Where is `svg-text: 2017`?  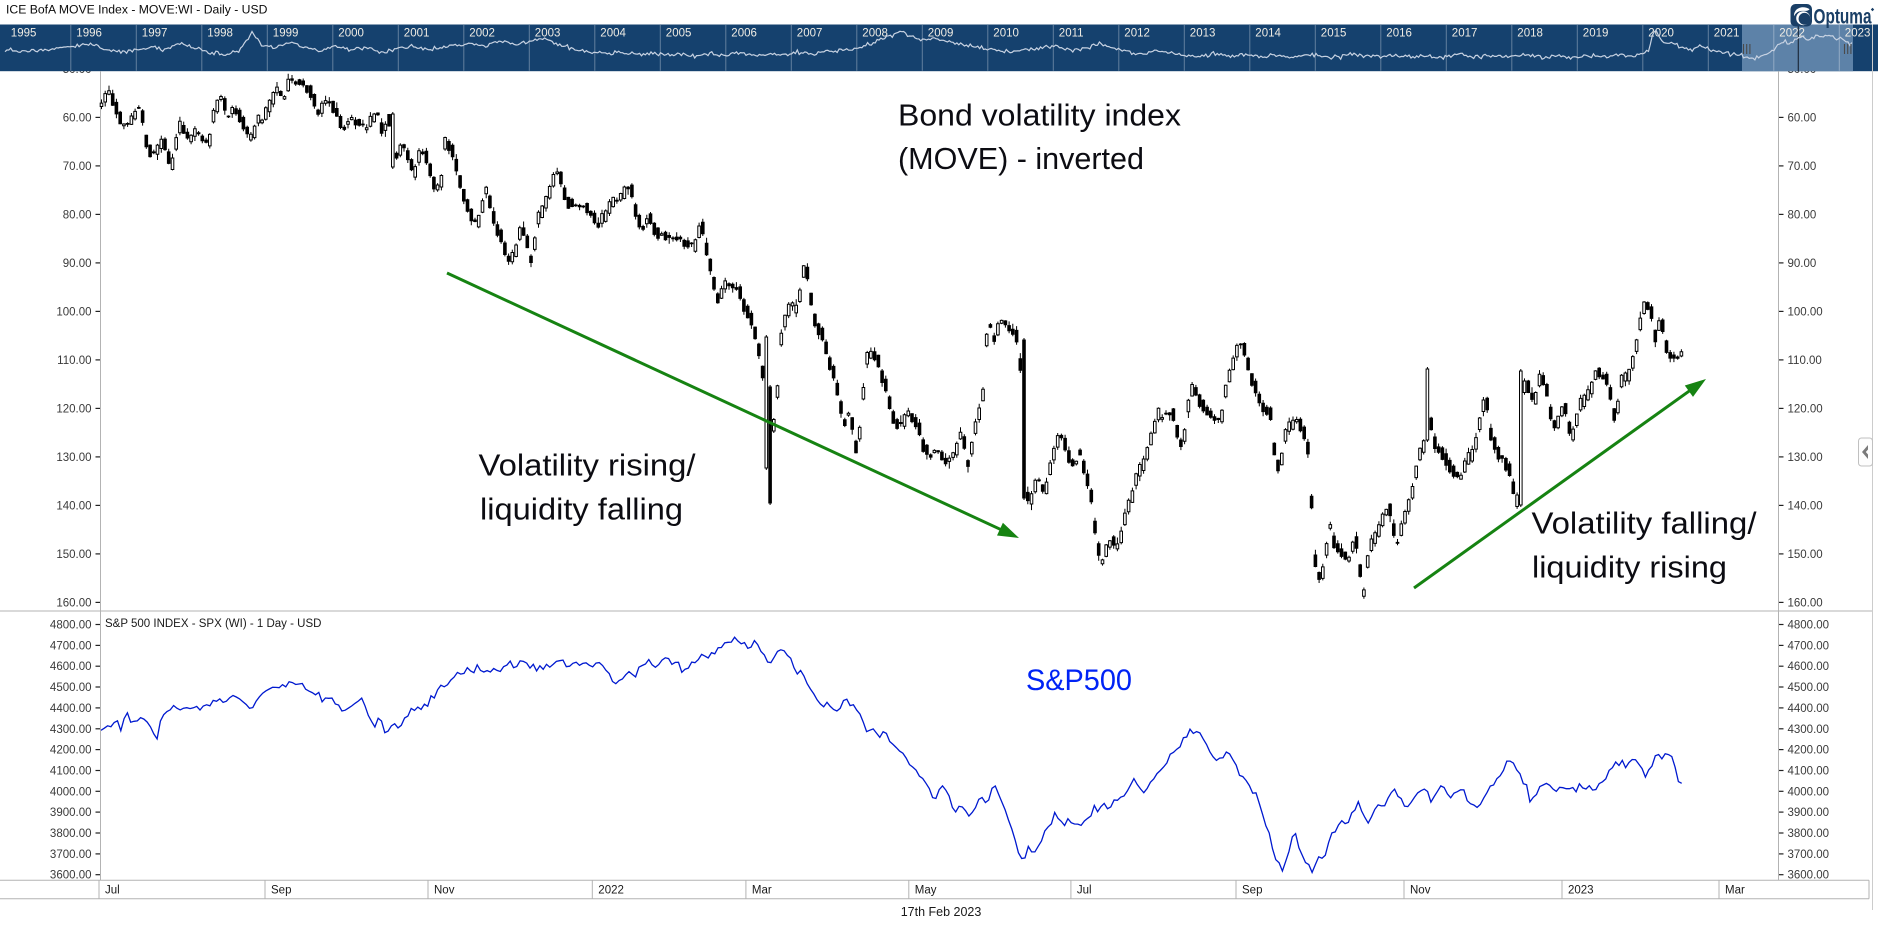
svg-text: 2017 is located at coordinates (1465, 34).